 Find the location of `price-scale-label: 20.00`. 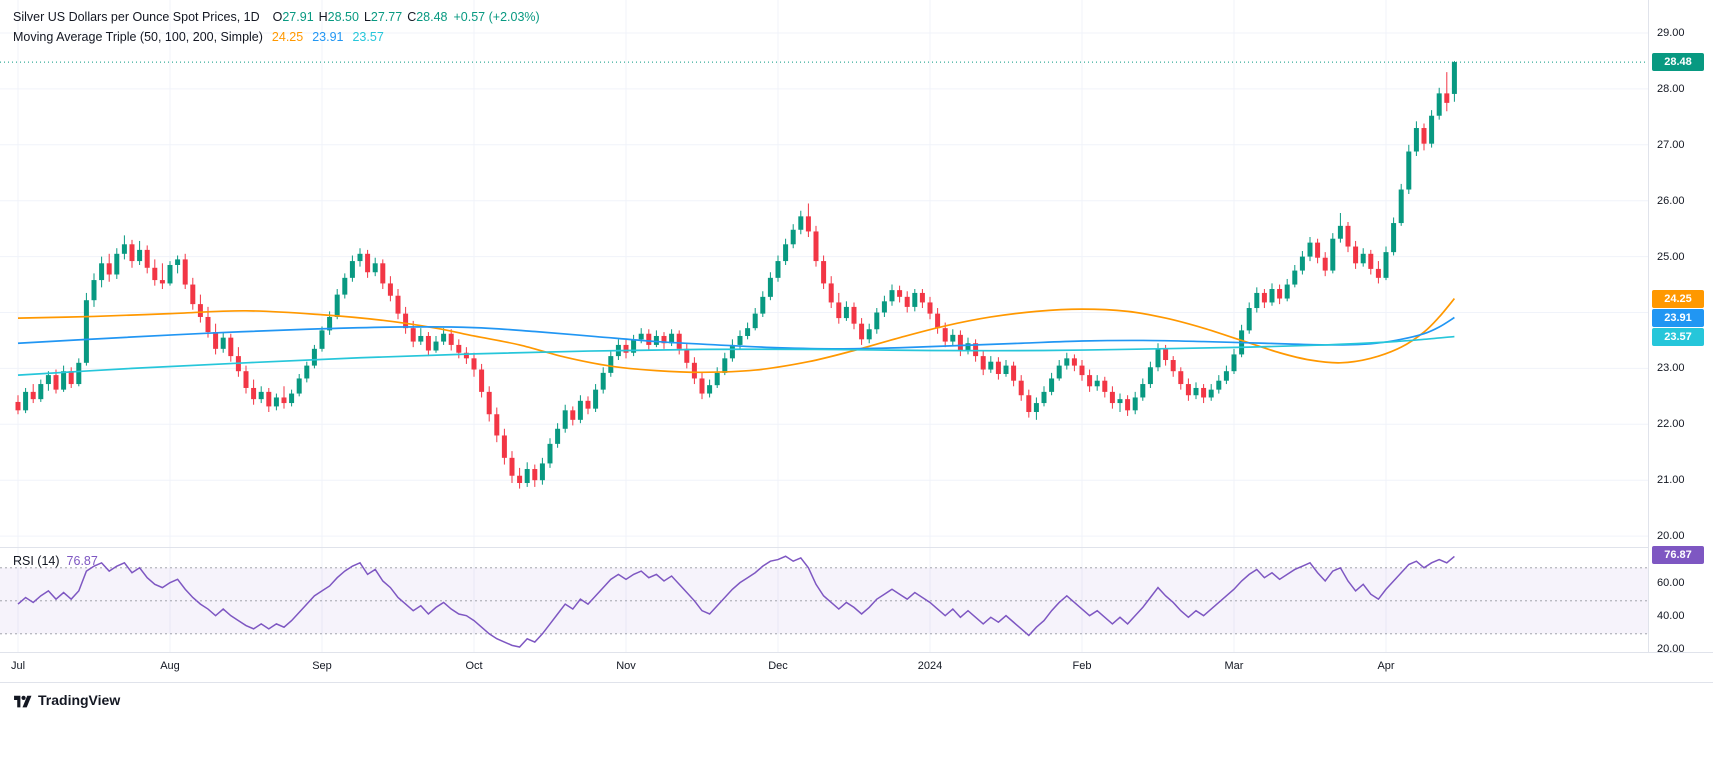

price-scale-label: 20.00 is located at coordinates (1671, 536).